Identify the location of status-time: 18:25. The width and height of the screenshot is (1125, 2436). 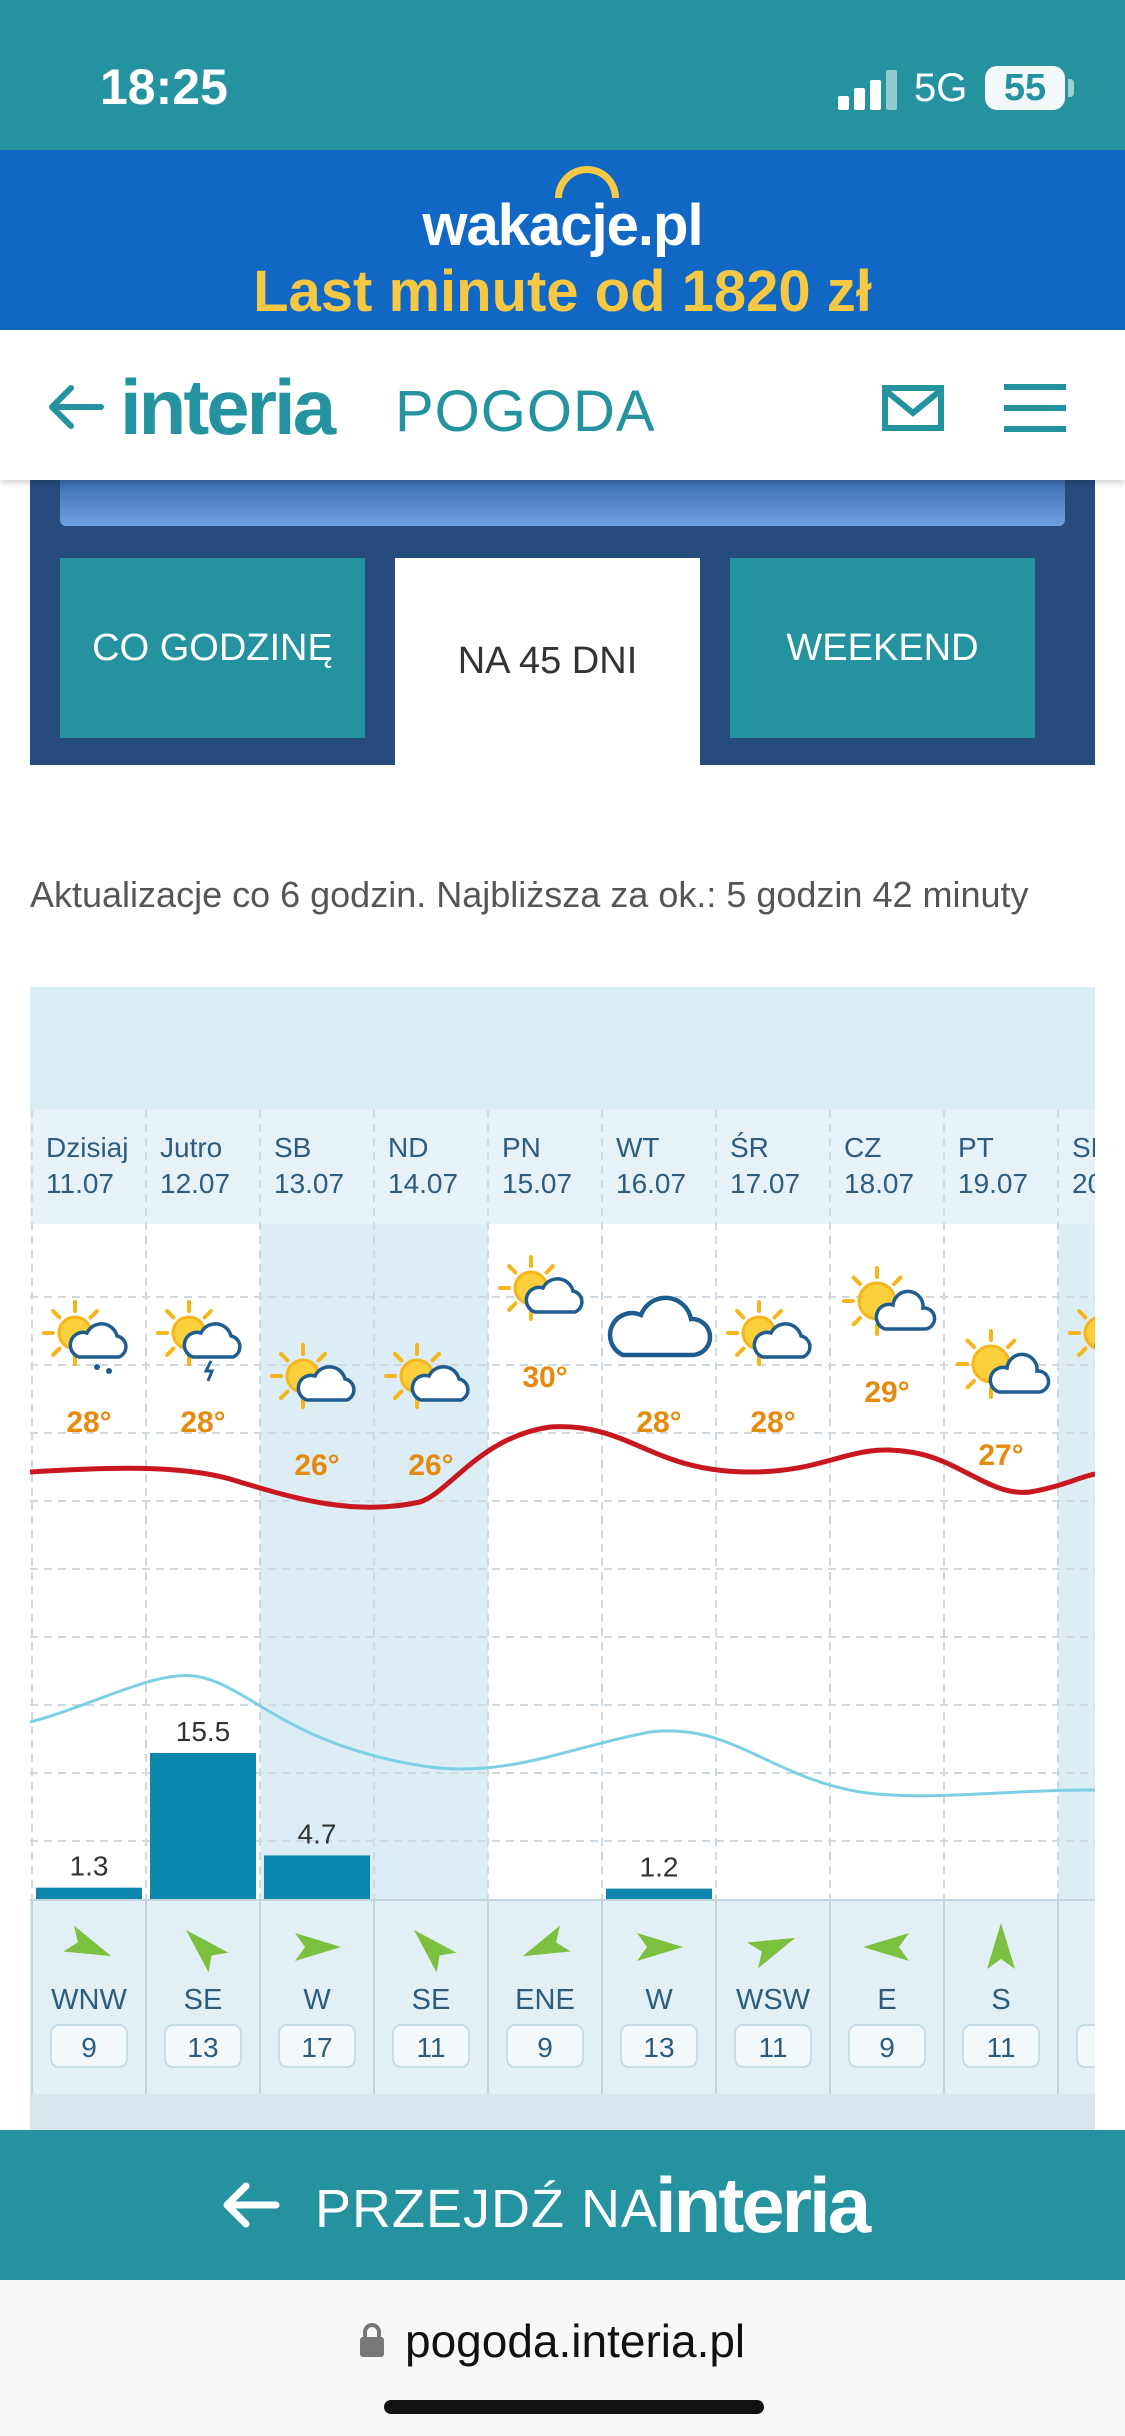
(164, 87).